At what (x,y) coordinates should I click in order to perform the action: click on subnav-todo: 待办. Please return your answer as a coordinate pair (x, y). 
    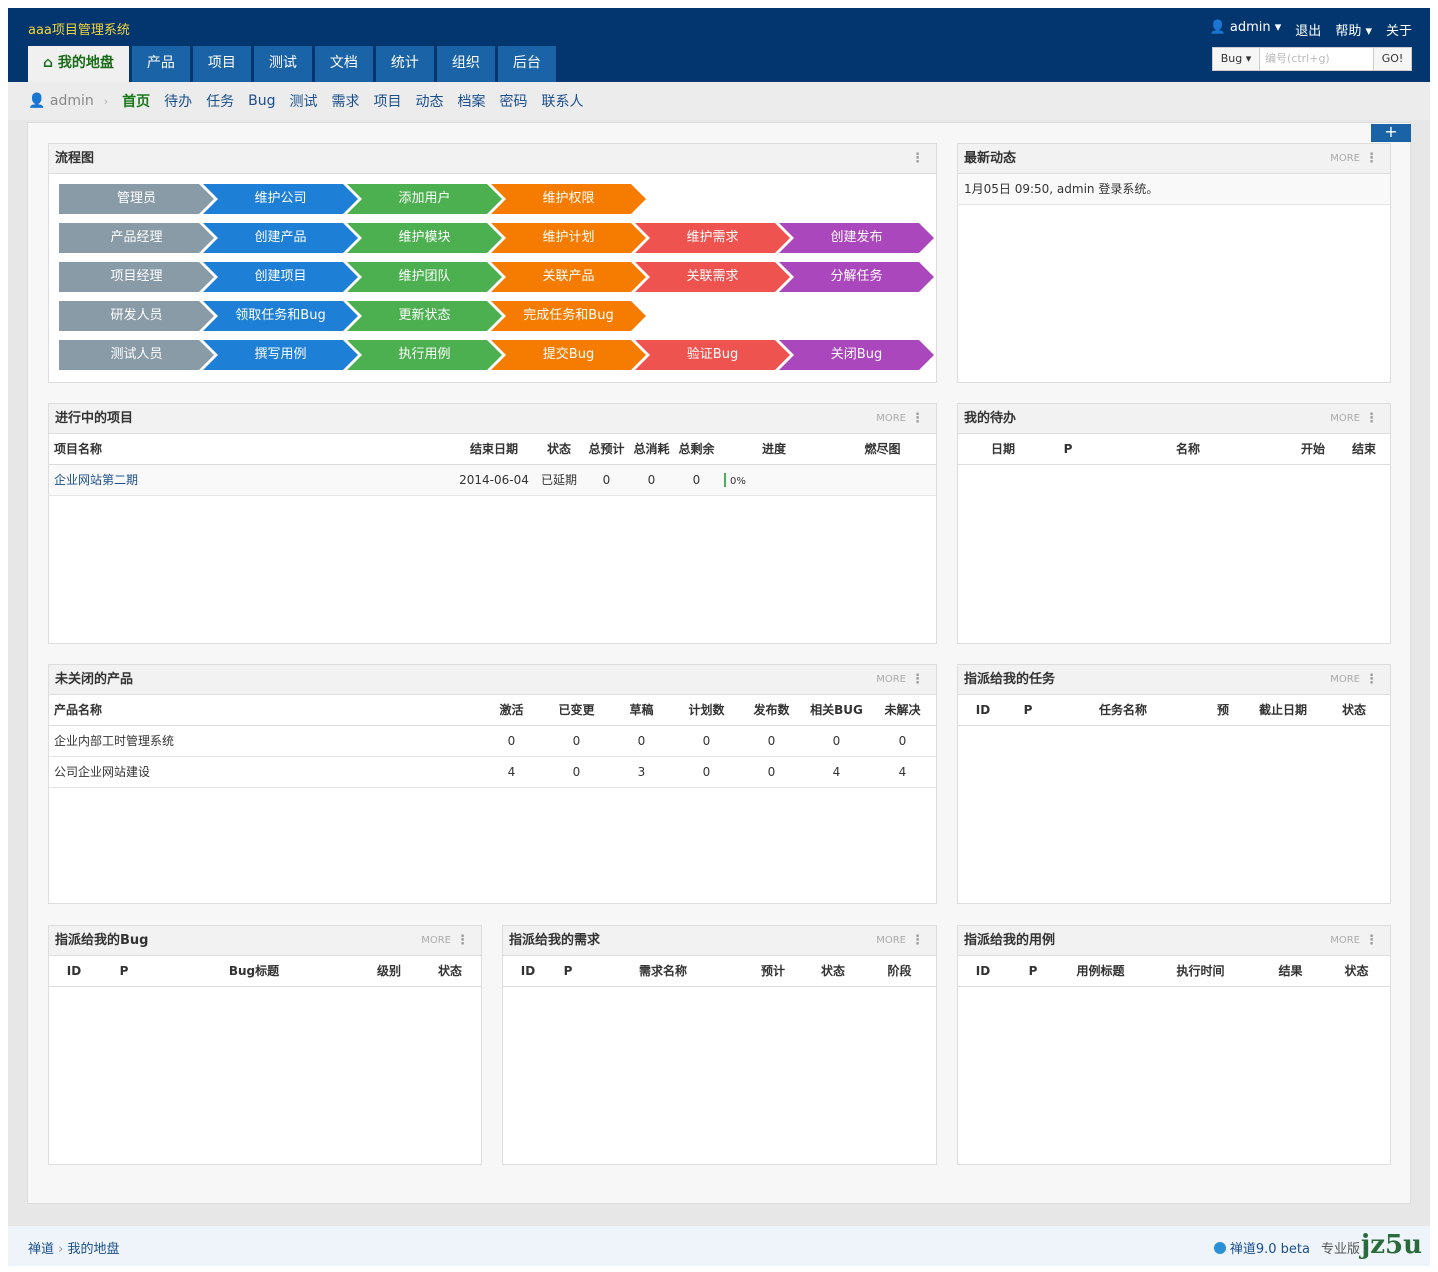
    Looking at the image, I should click on (178, 102).